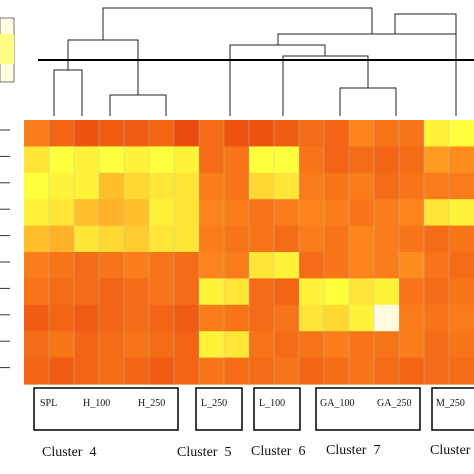 The image size is (474, 474). What do you see at coordinates (204, 452) in the screenshot?
I see `cluster-label: Cluster 5` at bounding box center [204, 452].